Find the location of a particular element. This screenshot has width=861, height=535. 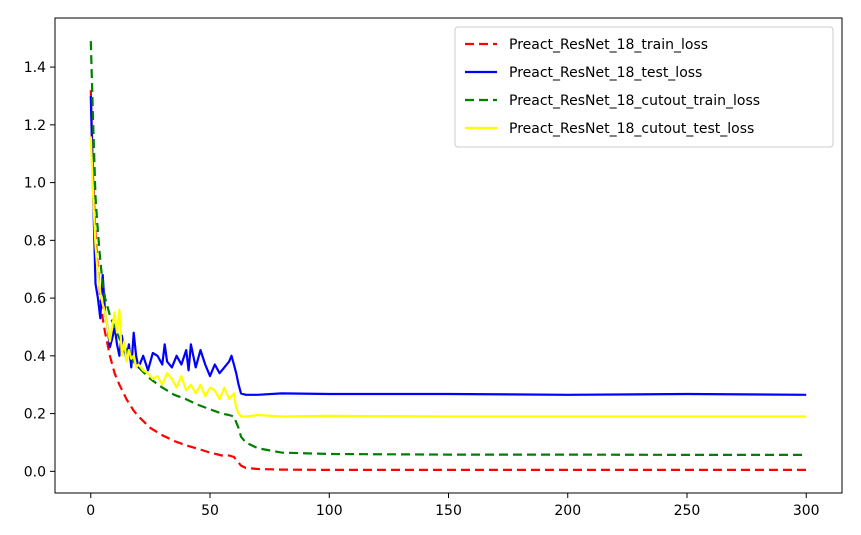

x-tick-label: 300 is located at coordinates (806, 511).